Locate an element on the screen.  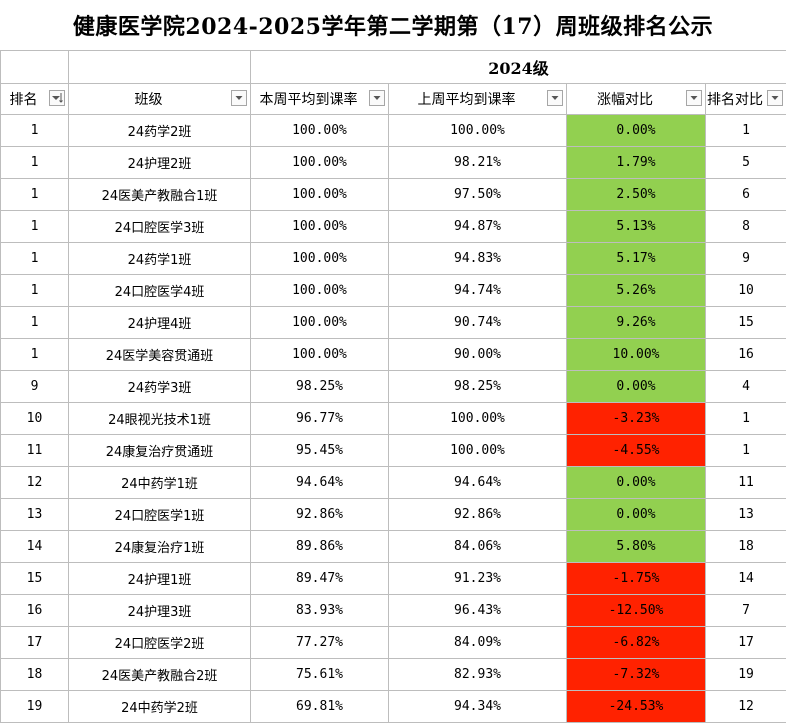
header-class: 班级 is located at coordinates (159, 99).